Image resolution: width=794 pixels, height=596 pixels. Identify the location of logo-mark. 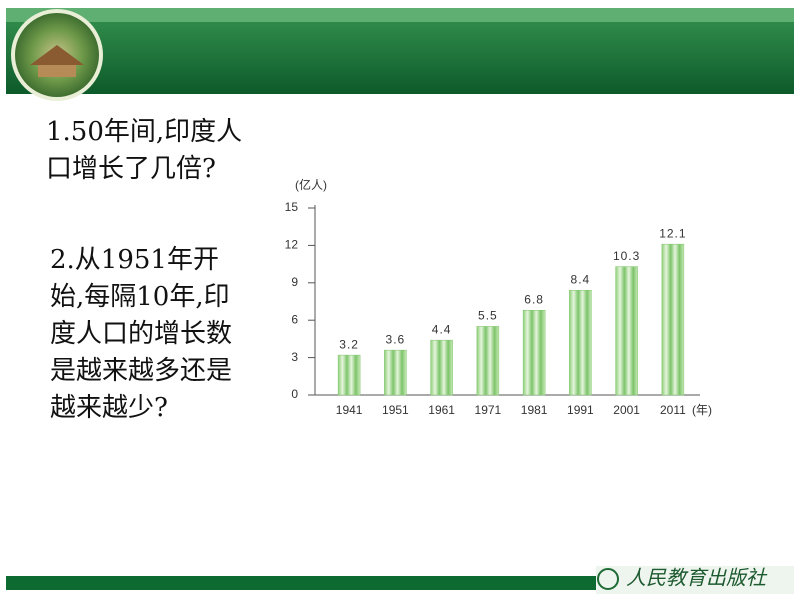
(608, 579).